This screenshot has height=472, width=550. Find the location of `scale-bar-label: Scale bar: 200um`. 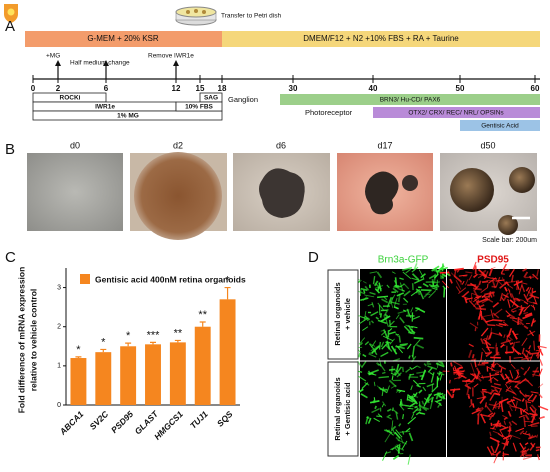

scale-bar-label: Scale bar: 200um is located at coordinates (509, 240).